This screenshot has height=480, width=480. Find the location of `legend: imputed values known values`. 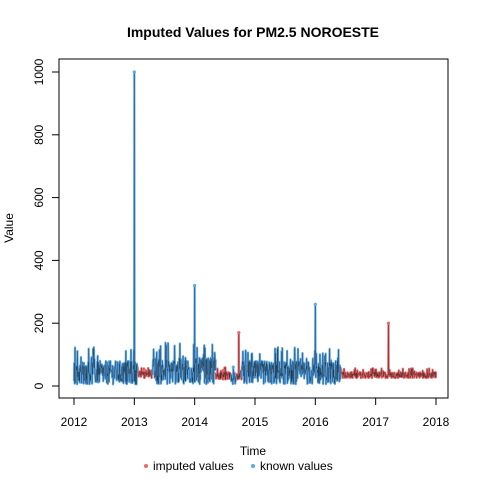

legend: imputed values known values is located at coordinates (238, 466).